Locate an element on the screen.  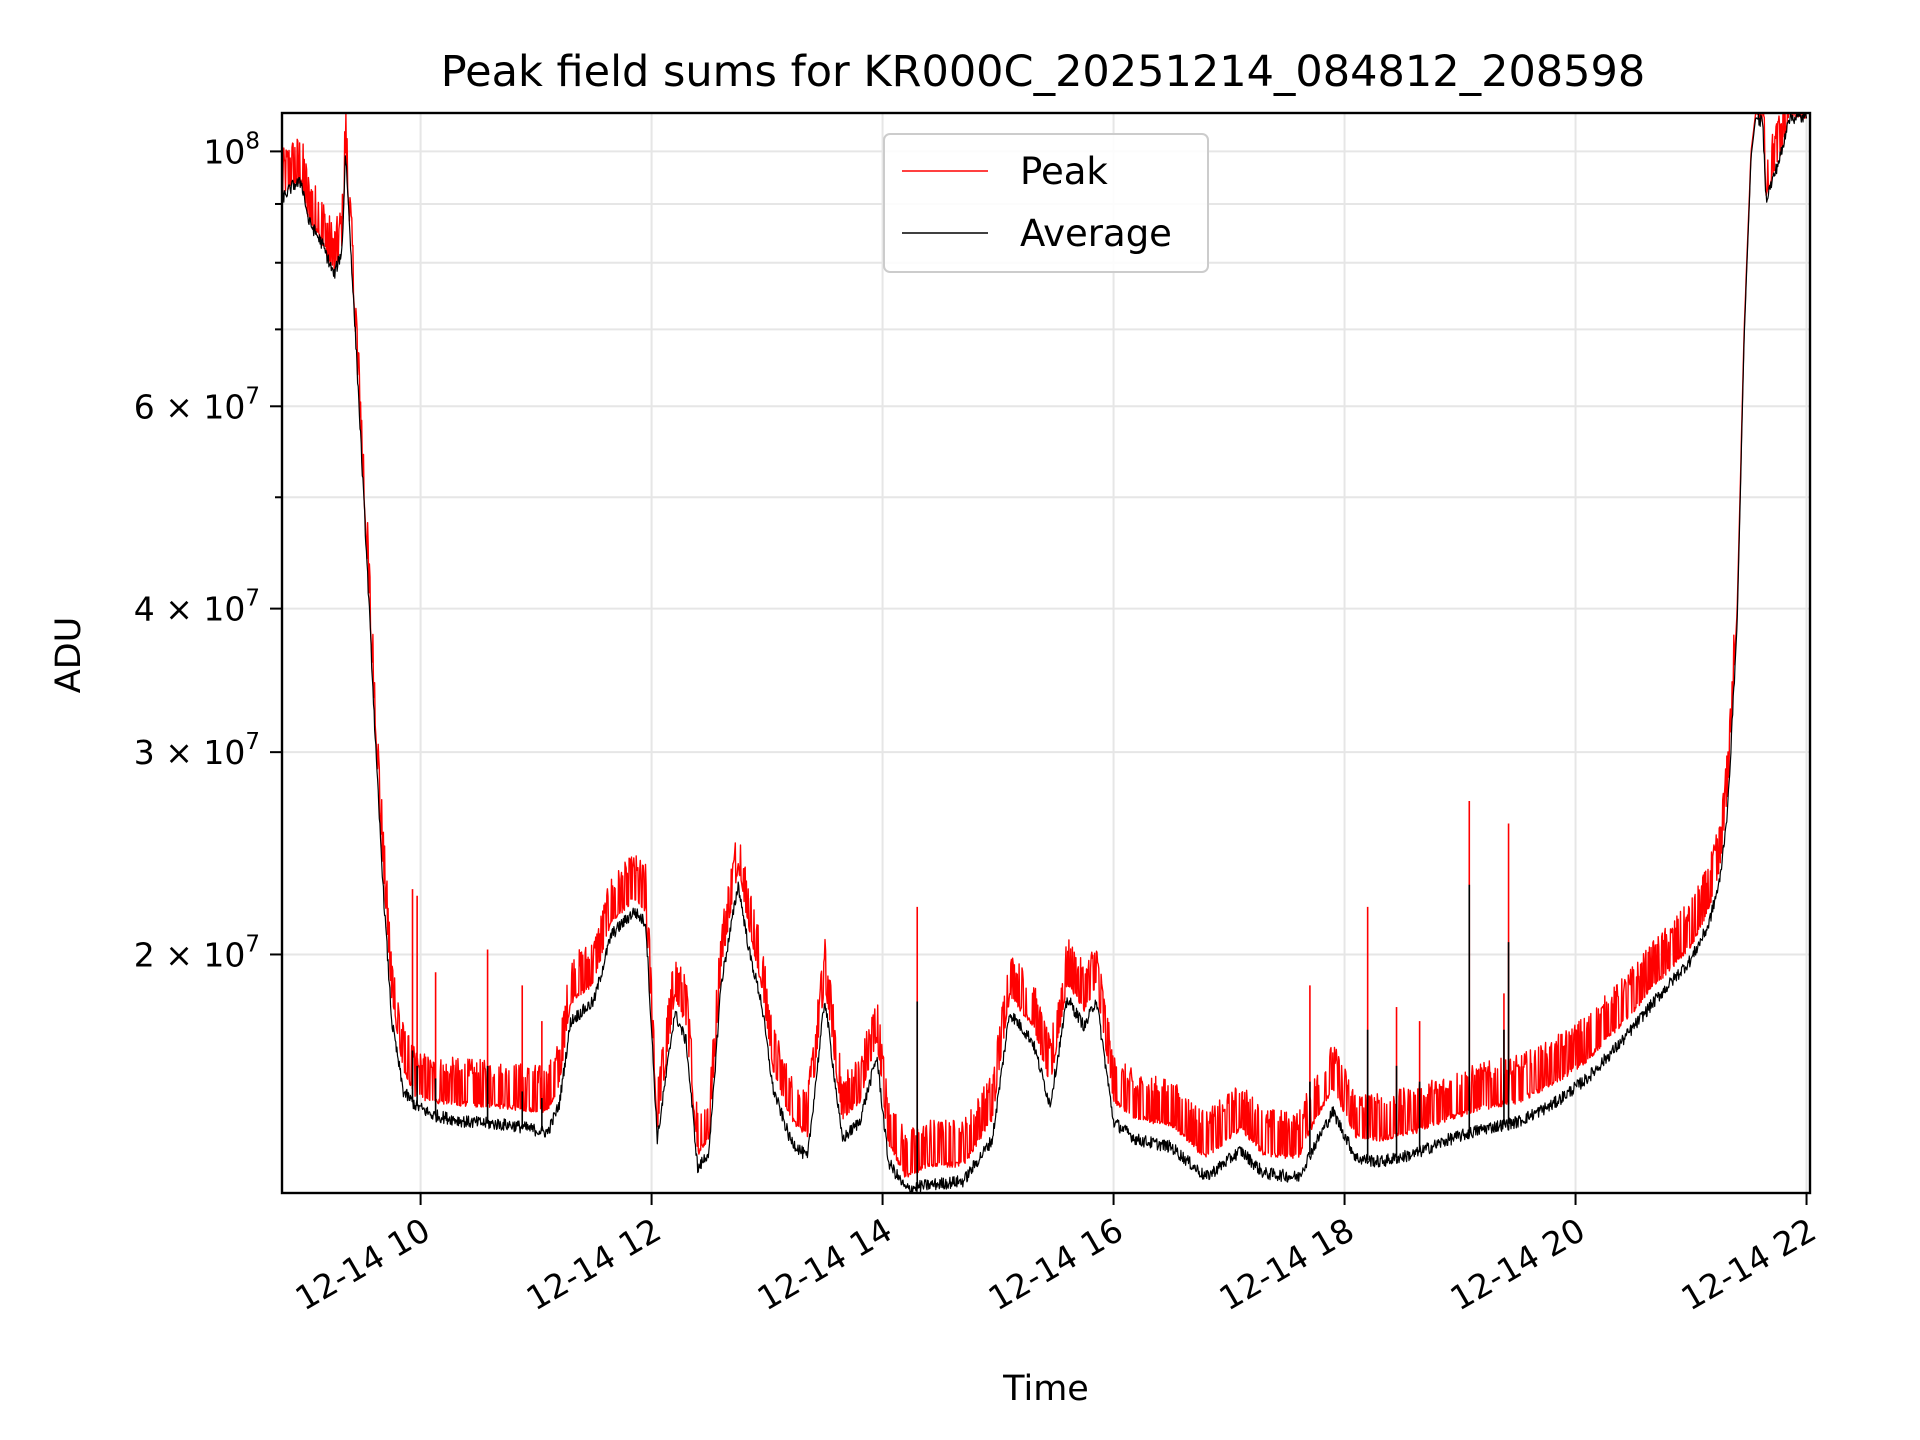
legend: Peak Average is located at coordinates (1046, 203).